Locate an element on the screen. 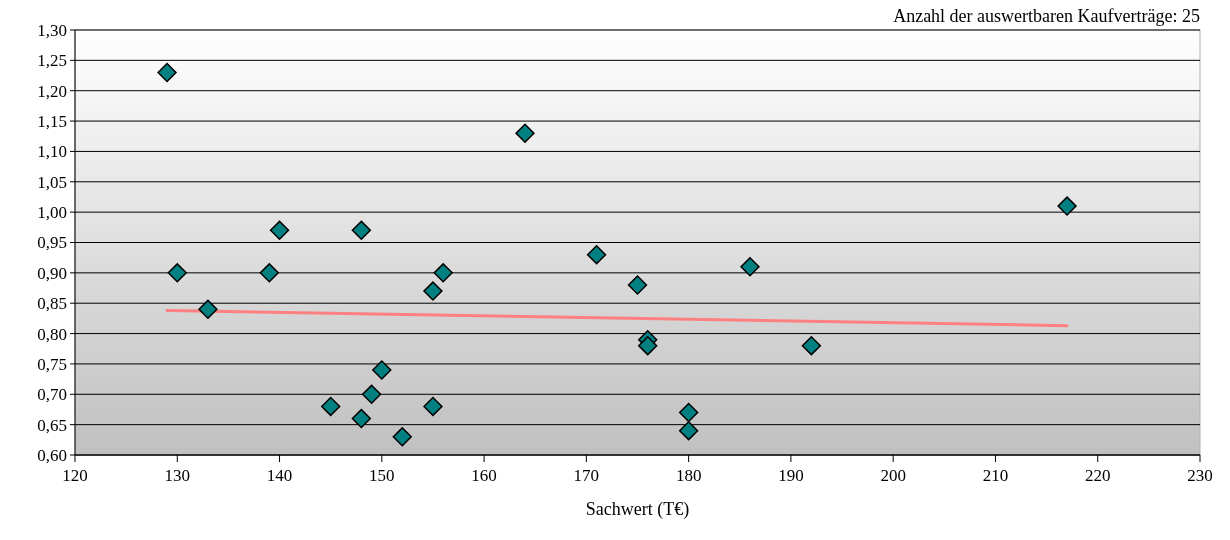 This screenshot has height=540, width=1230. chart-title: Anzahl der auswertbaren Kaufverträge: 25 is located at coordinates (1046, 16).